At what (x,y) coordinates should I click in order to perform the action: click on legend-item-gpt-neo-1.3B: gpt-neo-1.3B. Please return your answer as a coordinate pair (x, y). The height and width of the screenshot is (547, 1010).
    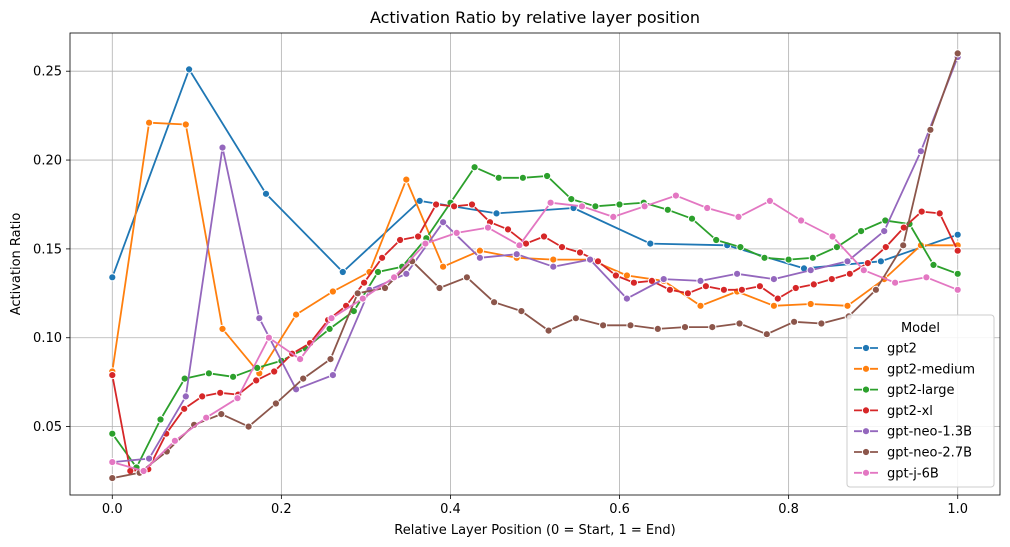
    Looking at the image, I should click on (913, 432).